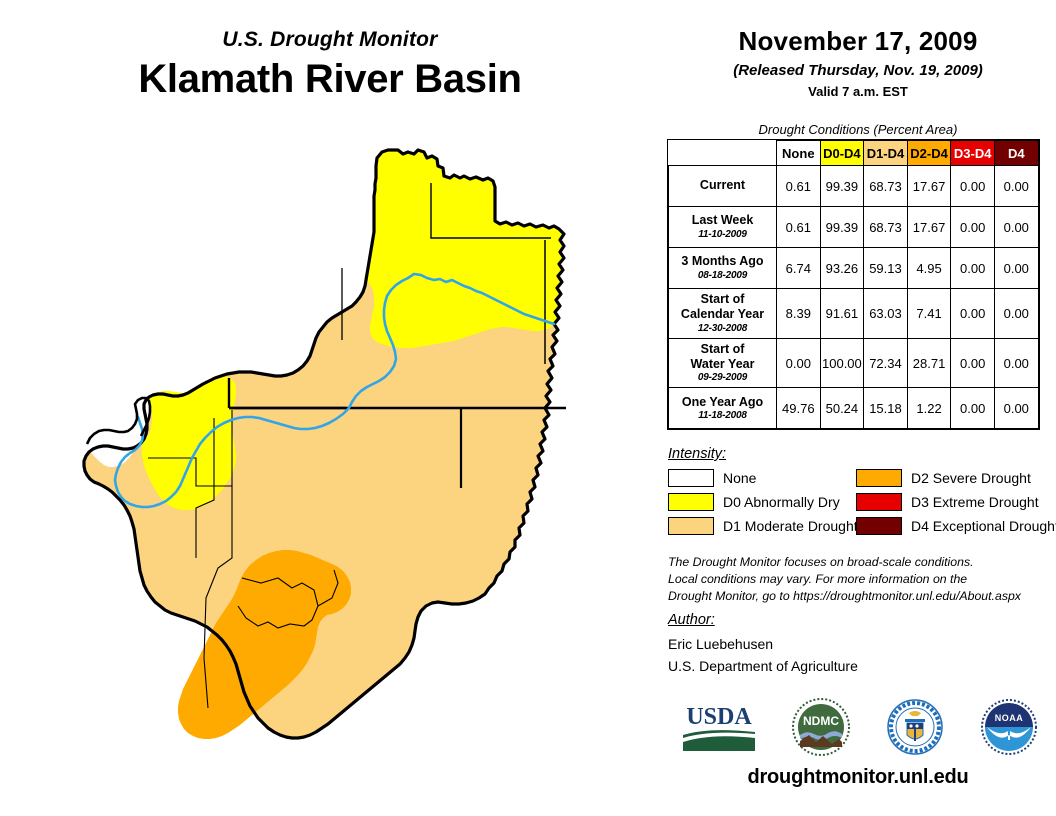 The height and width of the screenshot is (816, 1056). Describe the element at coordinates (879, 526) in the screenshot. I see `legend-swatch-d4` at that location.